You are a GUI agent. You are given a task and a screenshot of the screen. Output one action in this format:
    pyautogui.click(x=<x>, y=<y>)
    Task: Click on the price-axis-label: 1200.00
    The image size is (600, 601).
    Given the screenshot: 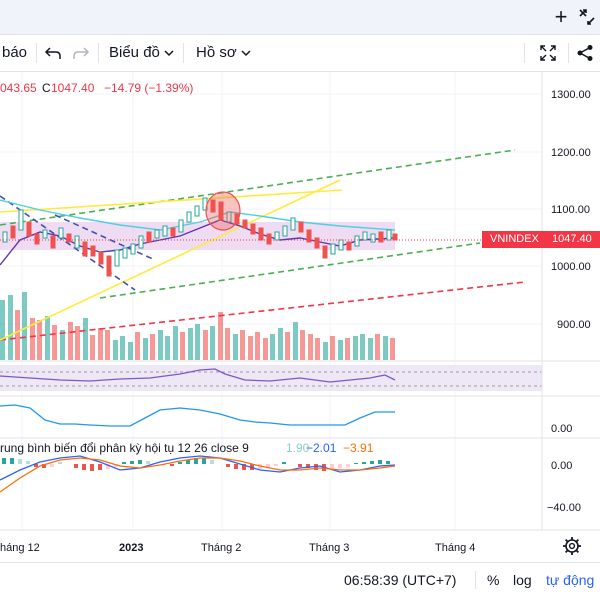 What is the action you would take?
    pyautogui.click(x=571, y=153)
    